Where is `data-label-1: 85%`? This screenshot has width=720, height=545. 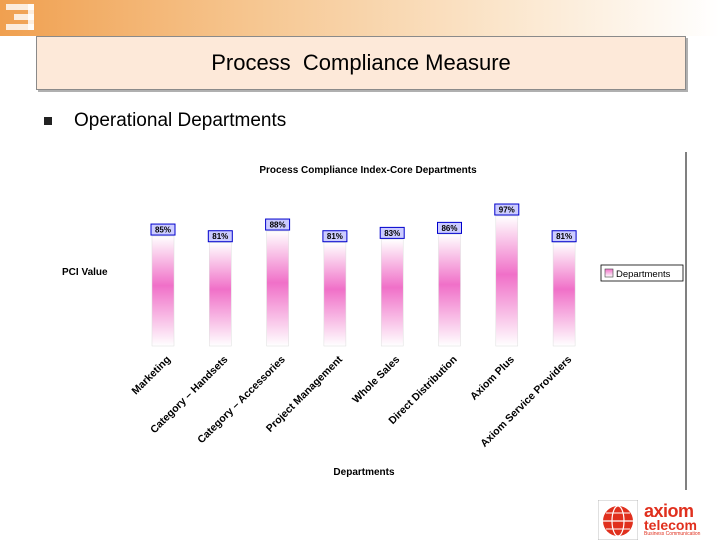
data-label-1: 85% is located at coordinates (163, 230).